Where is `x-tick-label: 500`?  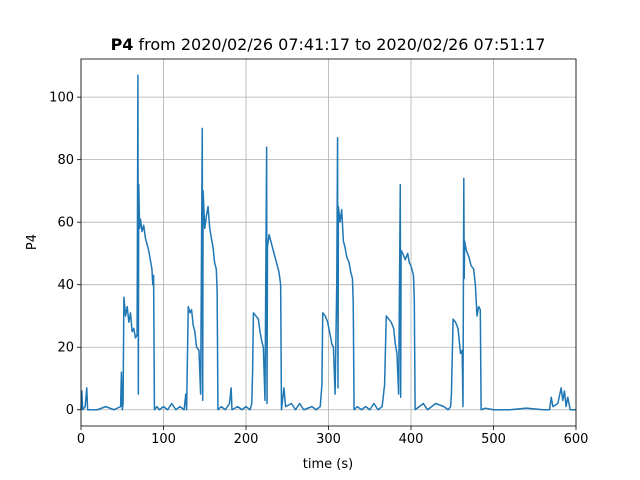
x-tick-label: 500 is located at coordinates (493, 439).